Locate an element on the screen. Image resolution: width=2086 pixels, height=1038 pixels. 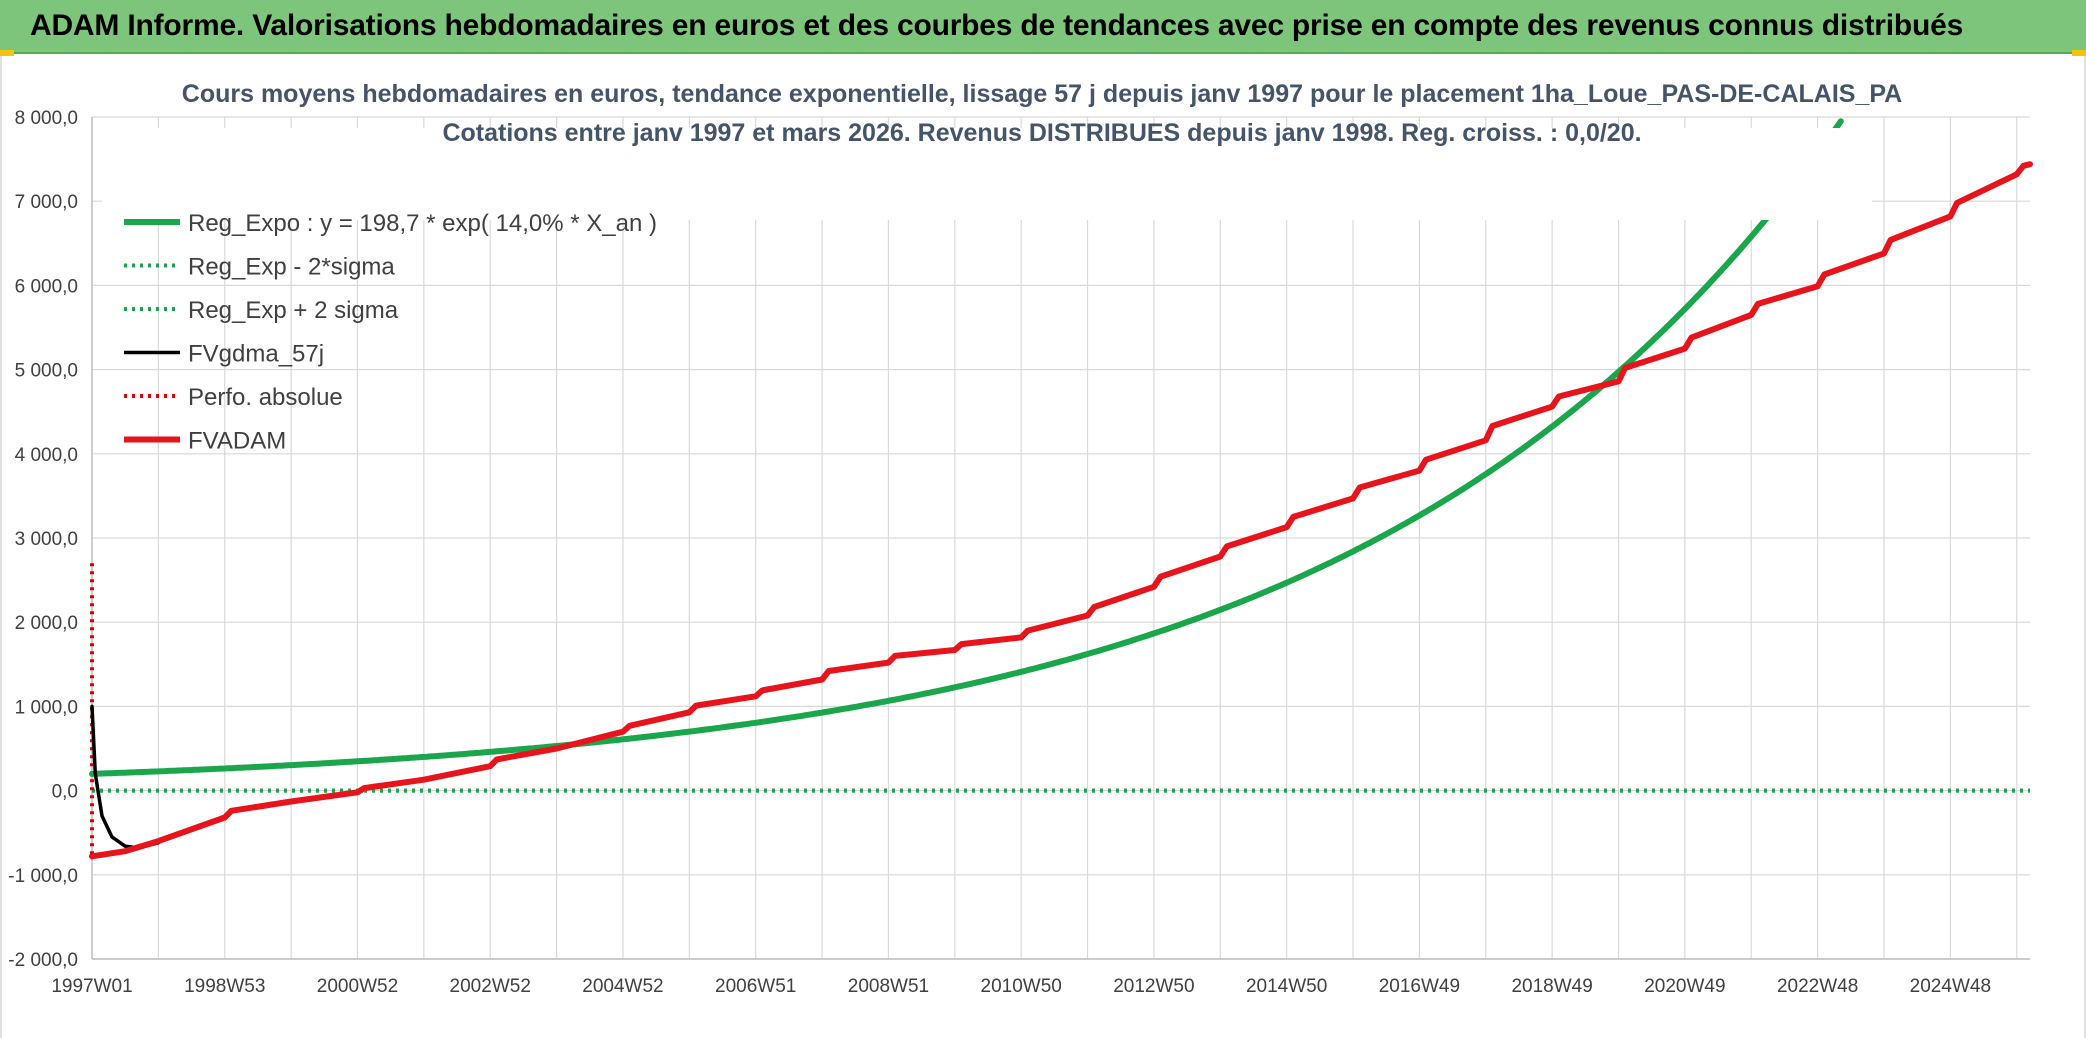
x-tick-label: 2020W49 is located at coordinates (1684, 986).